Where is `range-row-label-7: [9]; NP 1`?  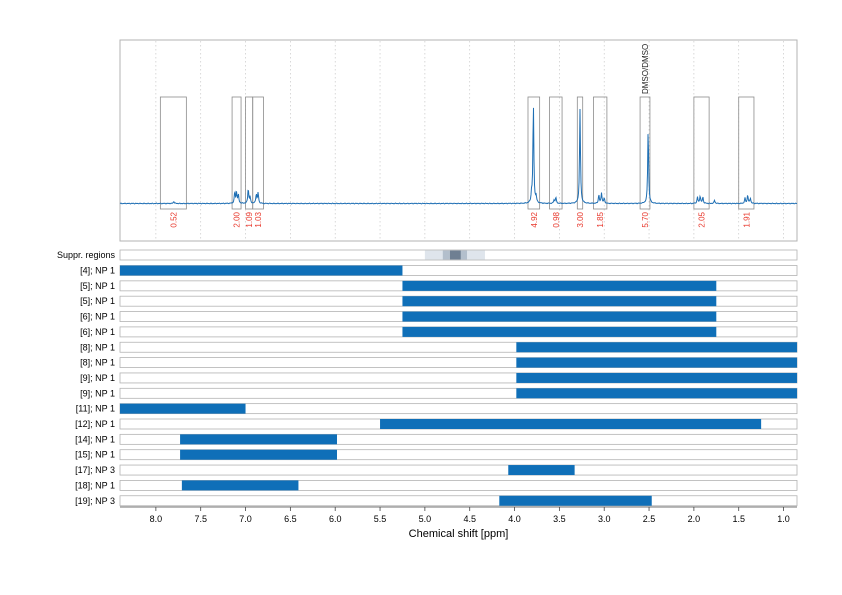 range-row-label-7: [9]; NP 1 is located at coordinates (97, 378).